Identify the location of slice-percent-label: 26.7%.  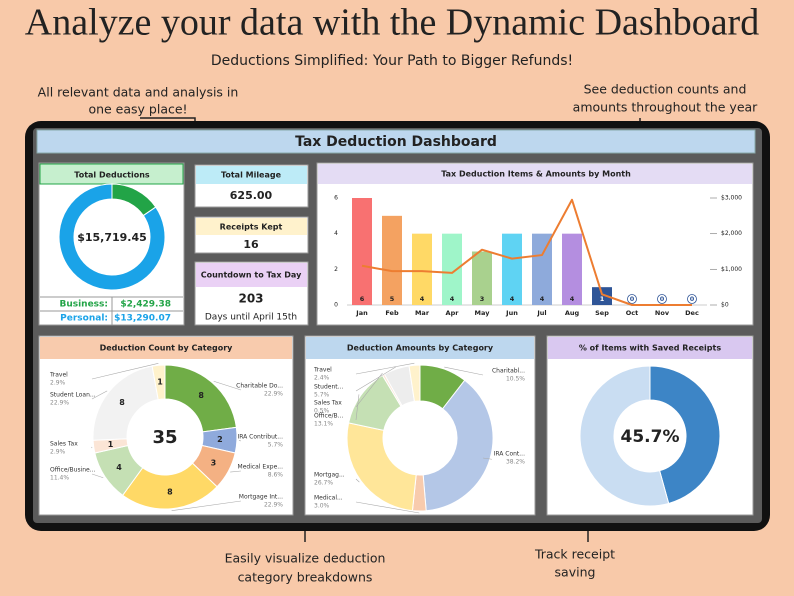
(323, 483).